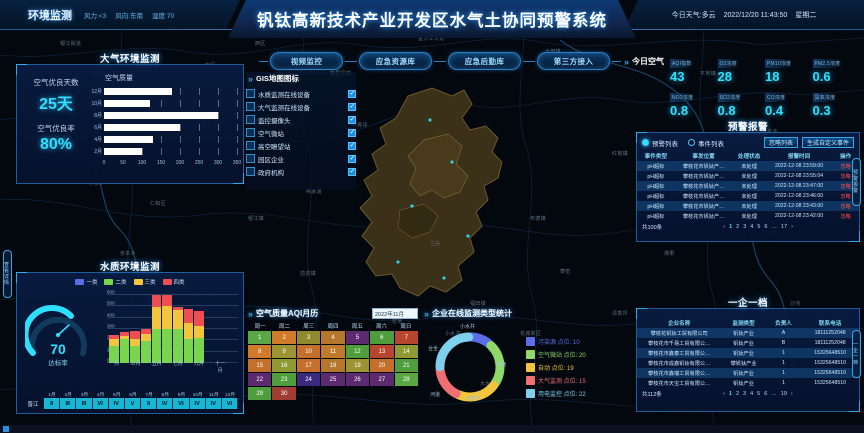  I want to click on calendar-day-cell: 2, so click(284, 337).